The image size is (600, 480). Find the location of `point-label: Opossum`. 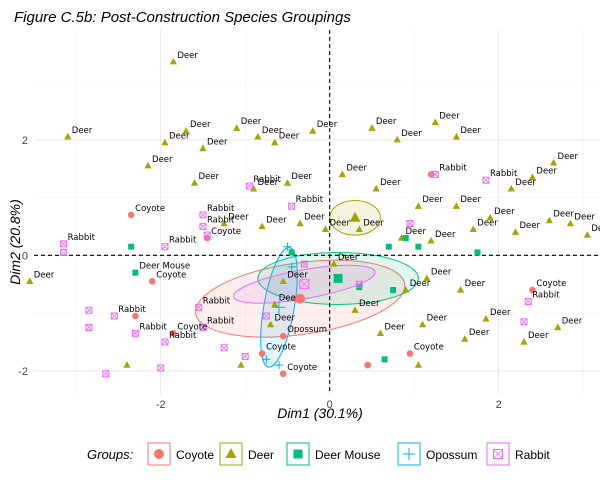

point-label: Opossum is located at coordinates (307, 330).